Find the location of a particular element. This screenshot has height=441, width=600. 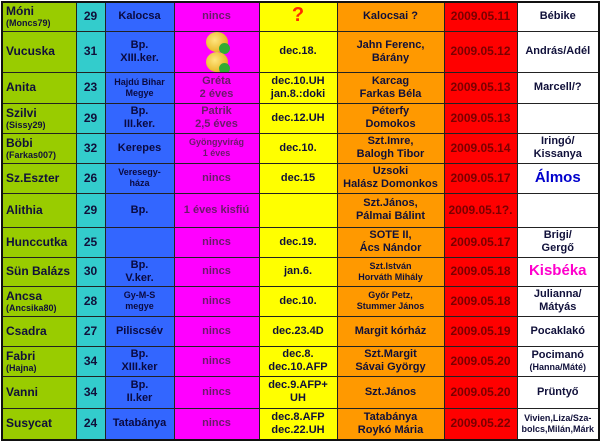

due-date-cell is located at coordinates (298, 210).